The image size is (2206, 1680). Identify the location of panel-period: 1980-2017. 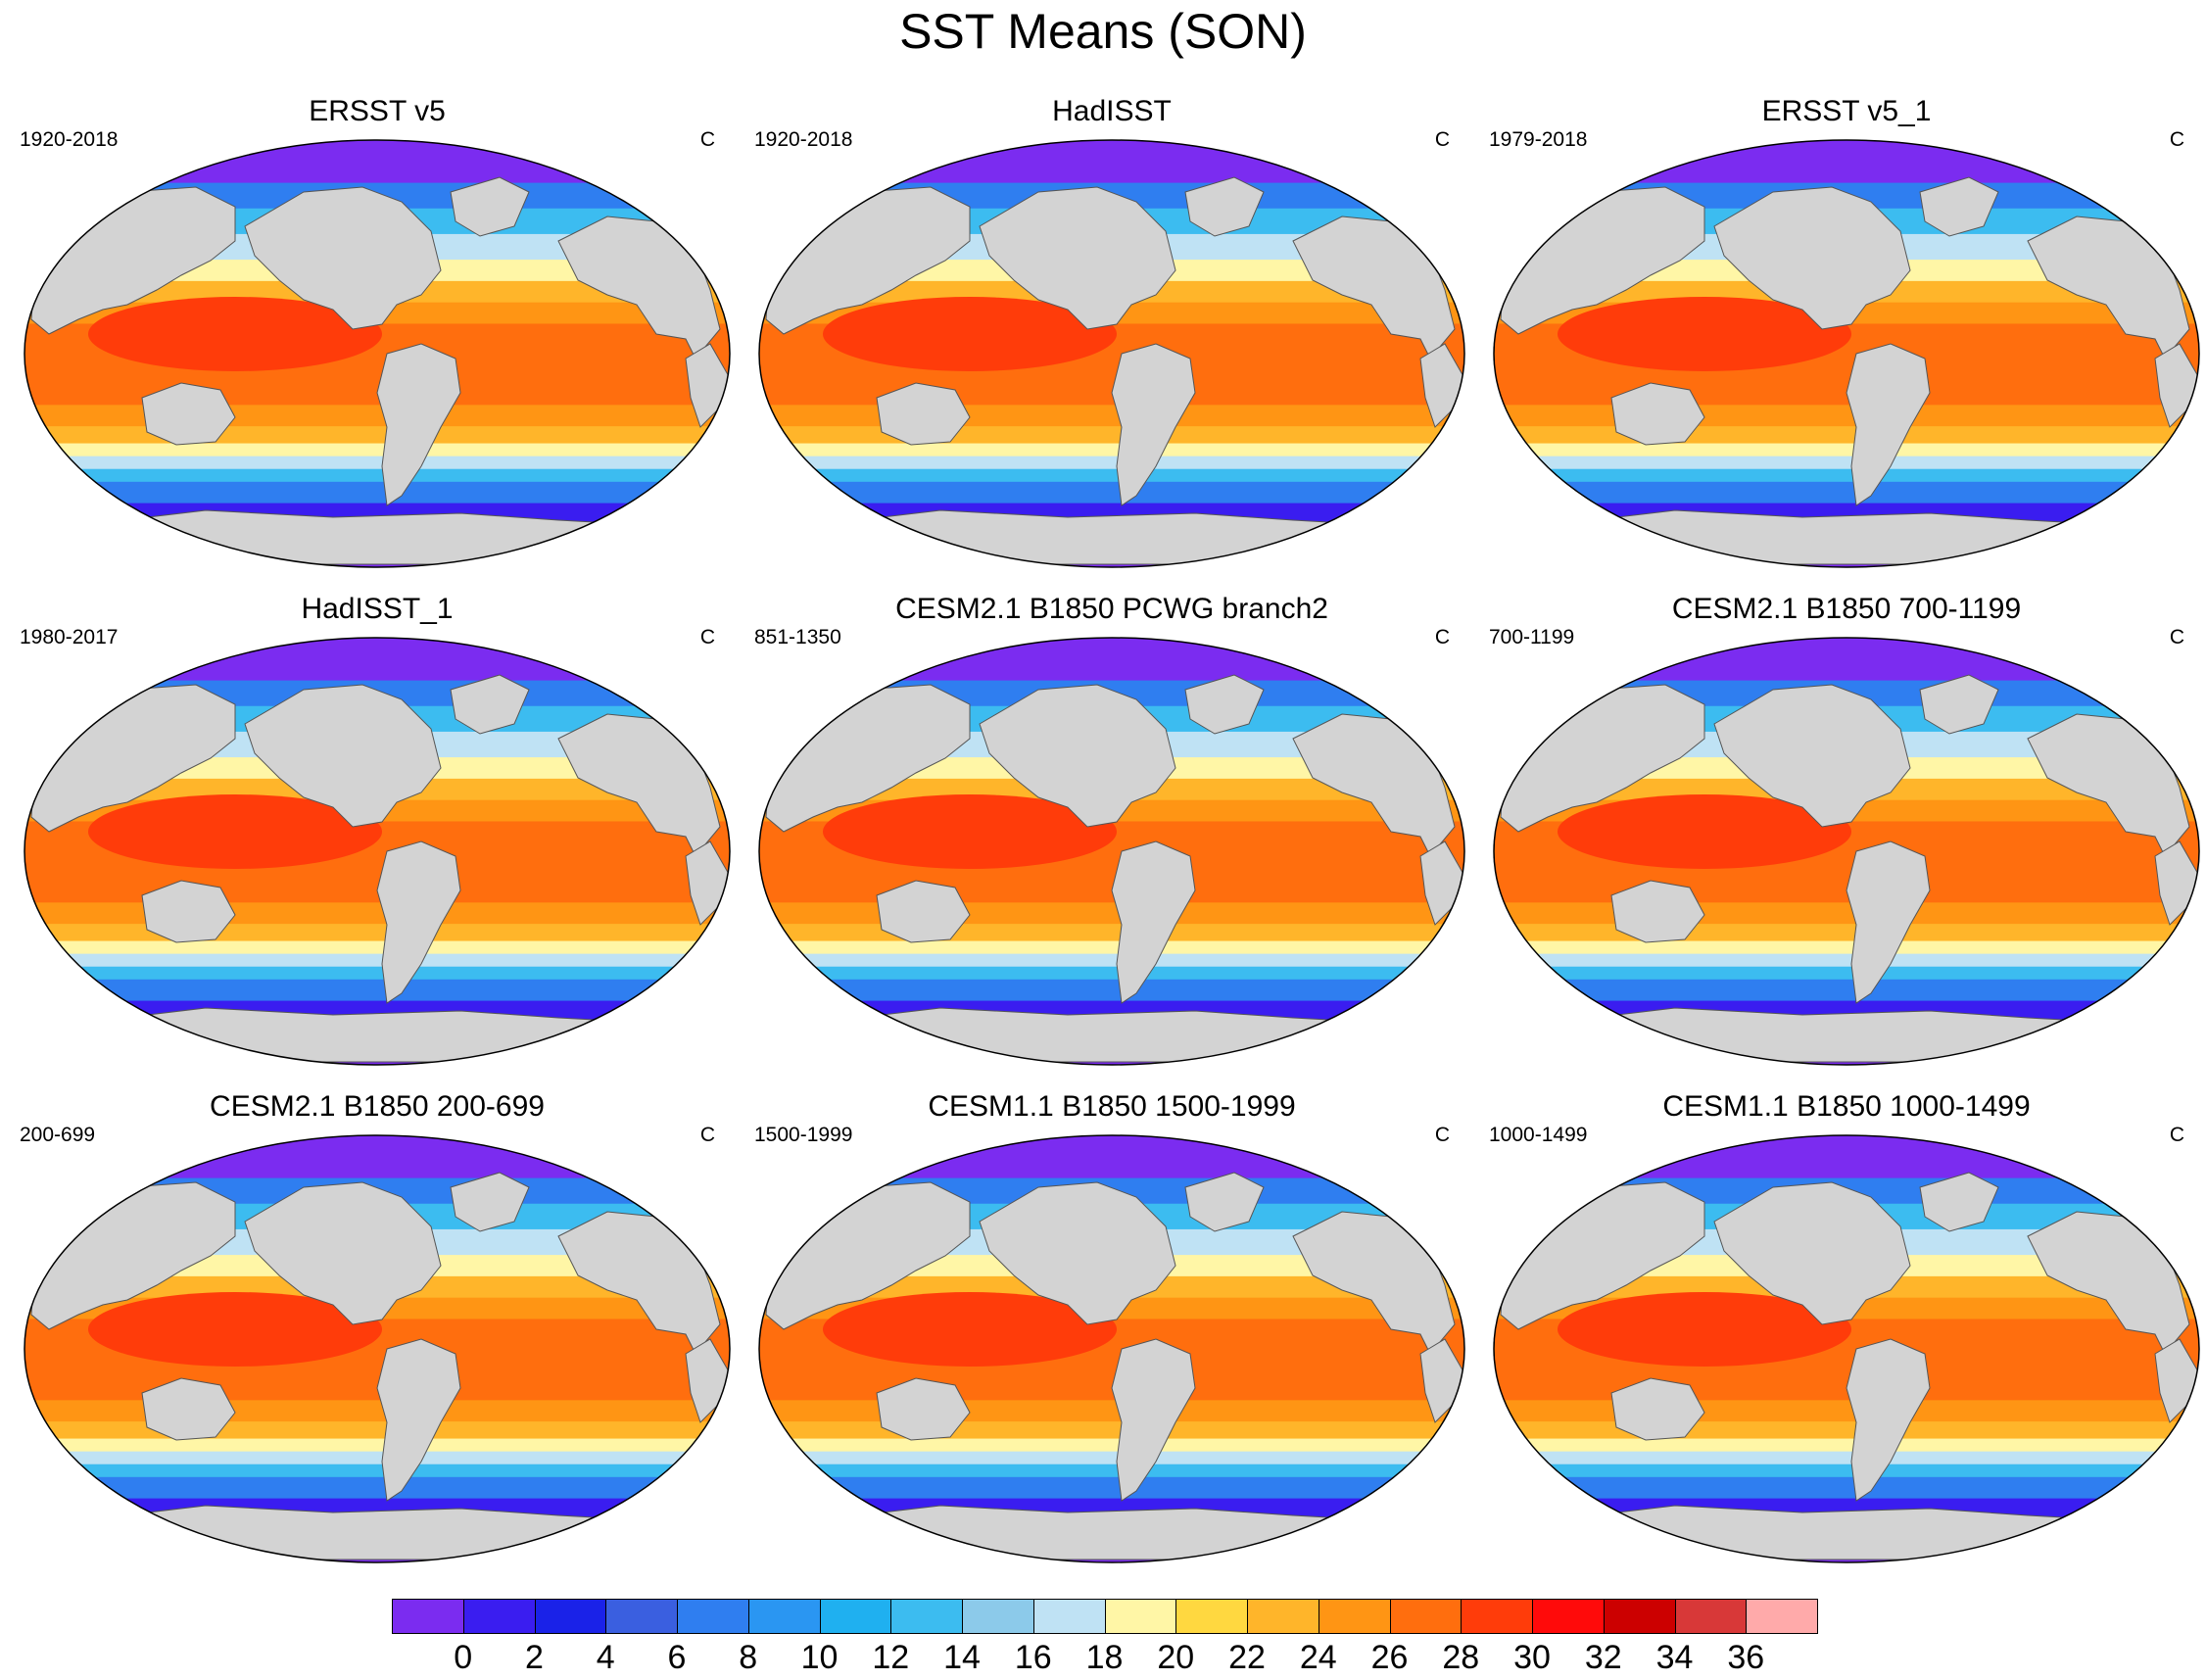
(69, 637).